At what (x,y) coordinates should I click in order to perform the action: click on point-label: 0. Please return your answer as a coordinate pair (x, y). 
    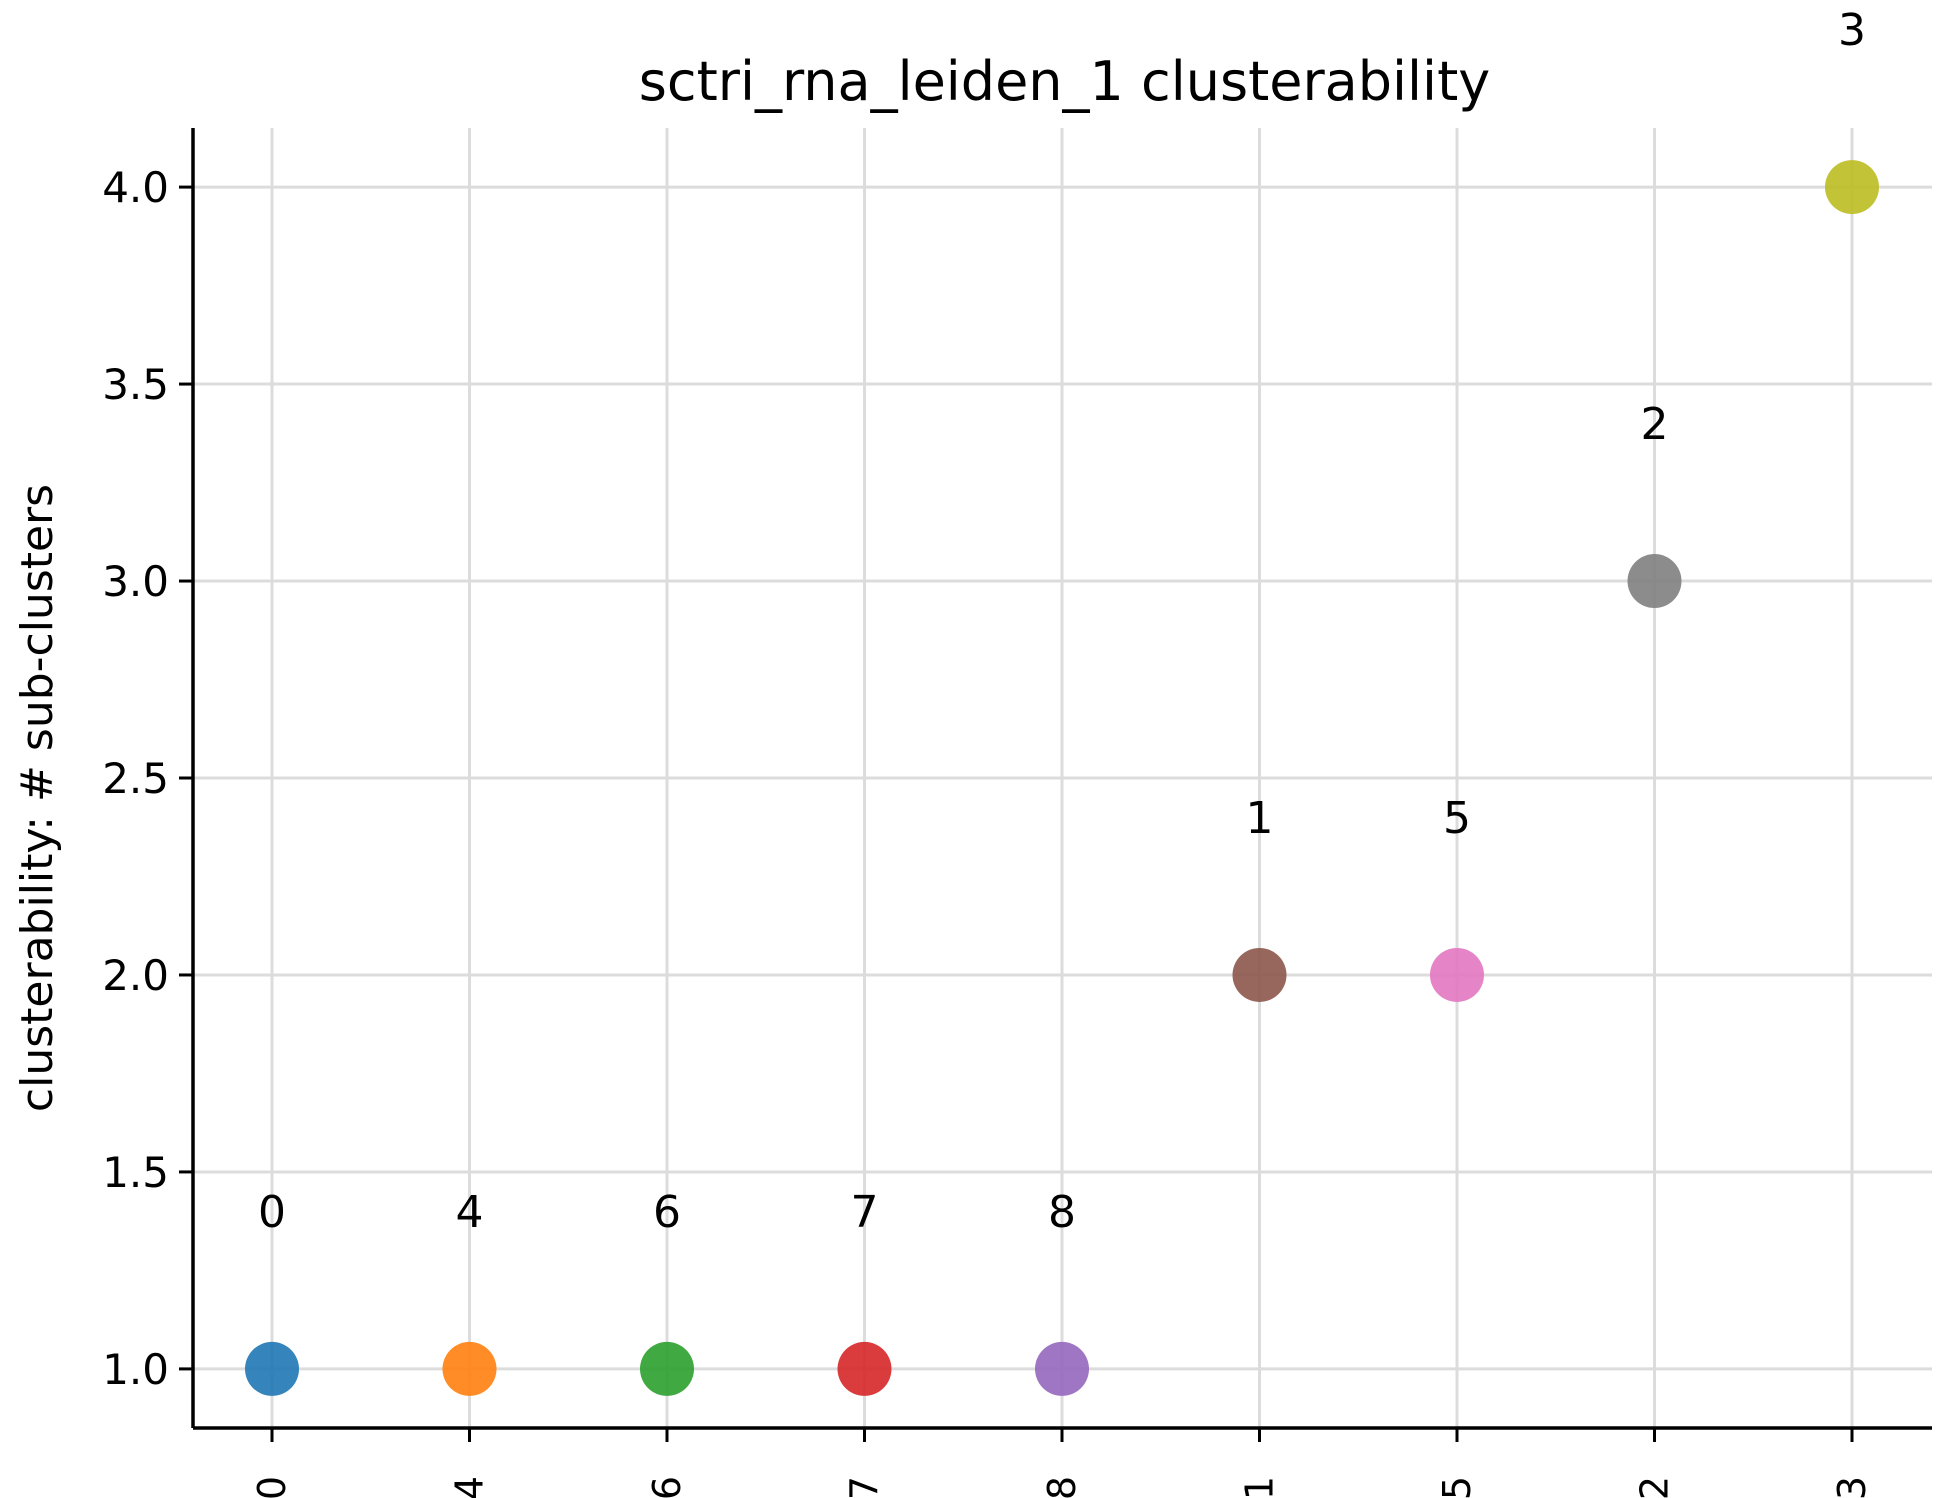
    Looking at the image, I should click on (272, 1212).